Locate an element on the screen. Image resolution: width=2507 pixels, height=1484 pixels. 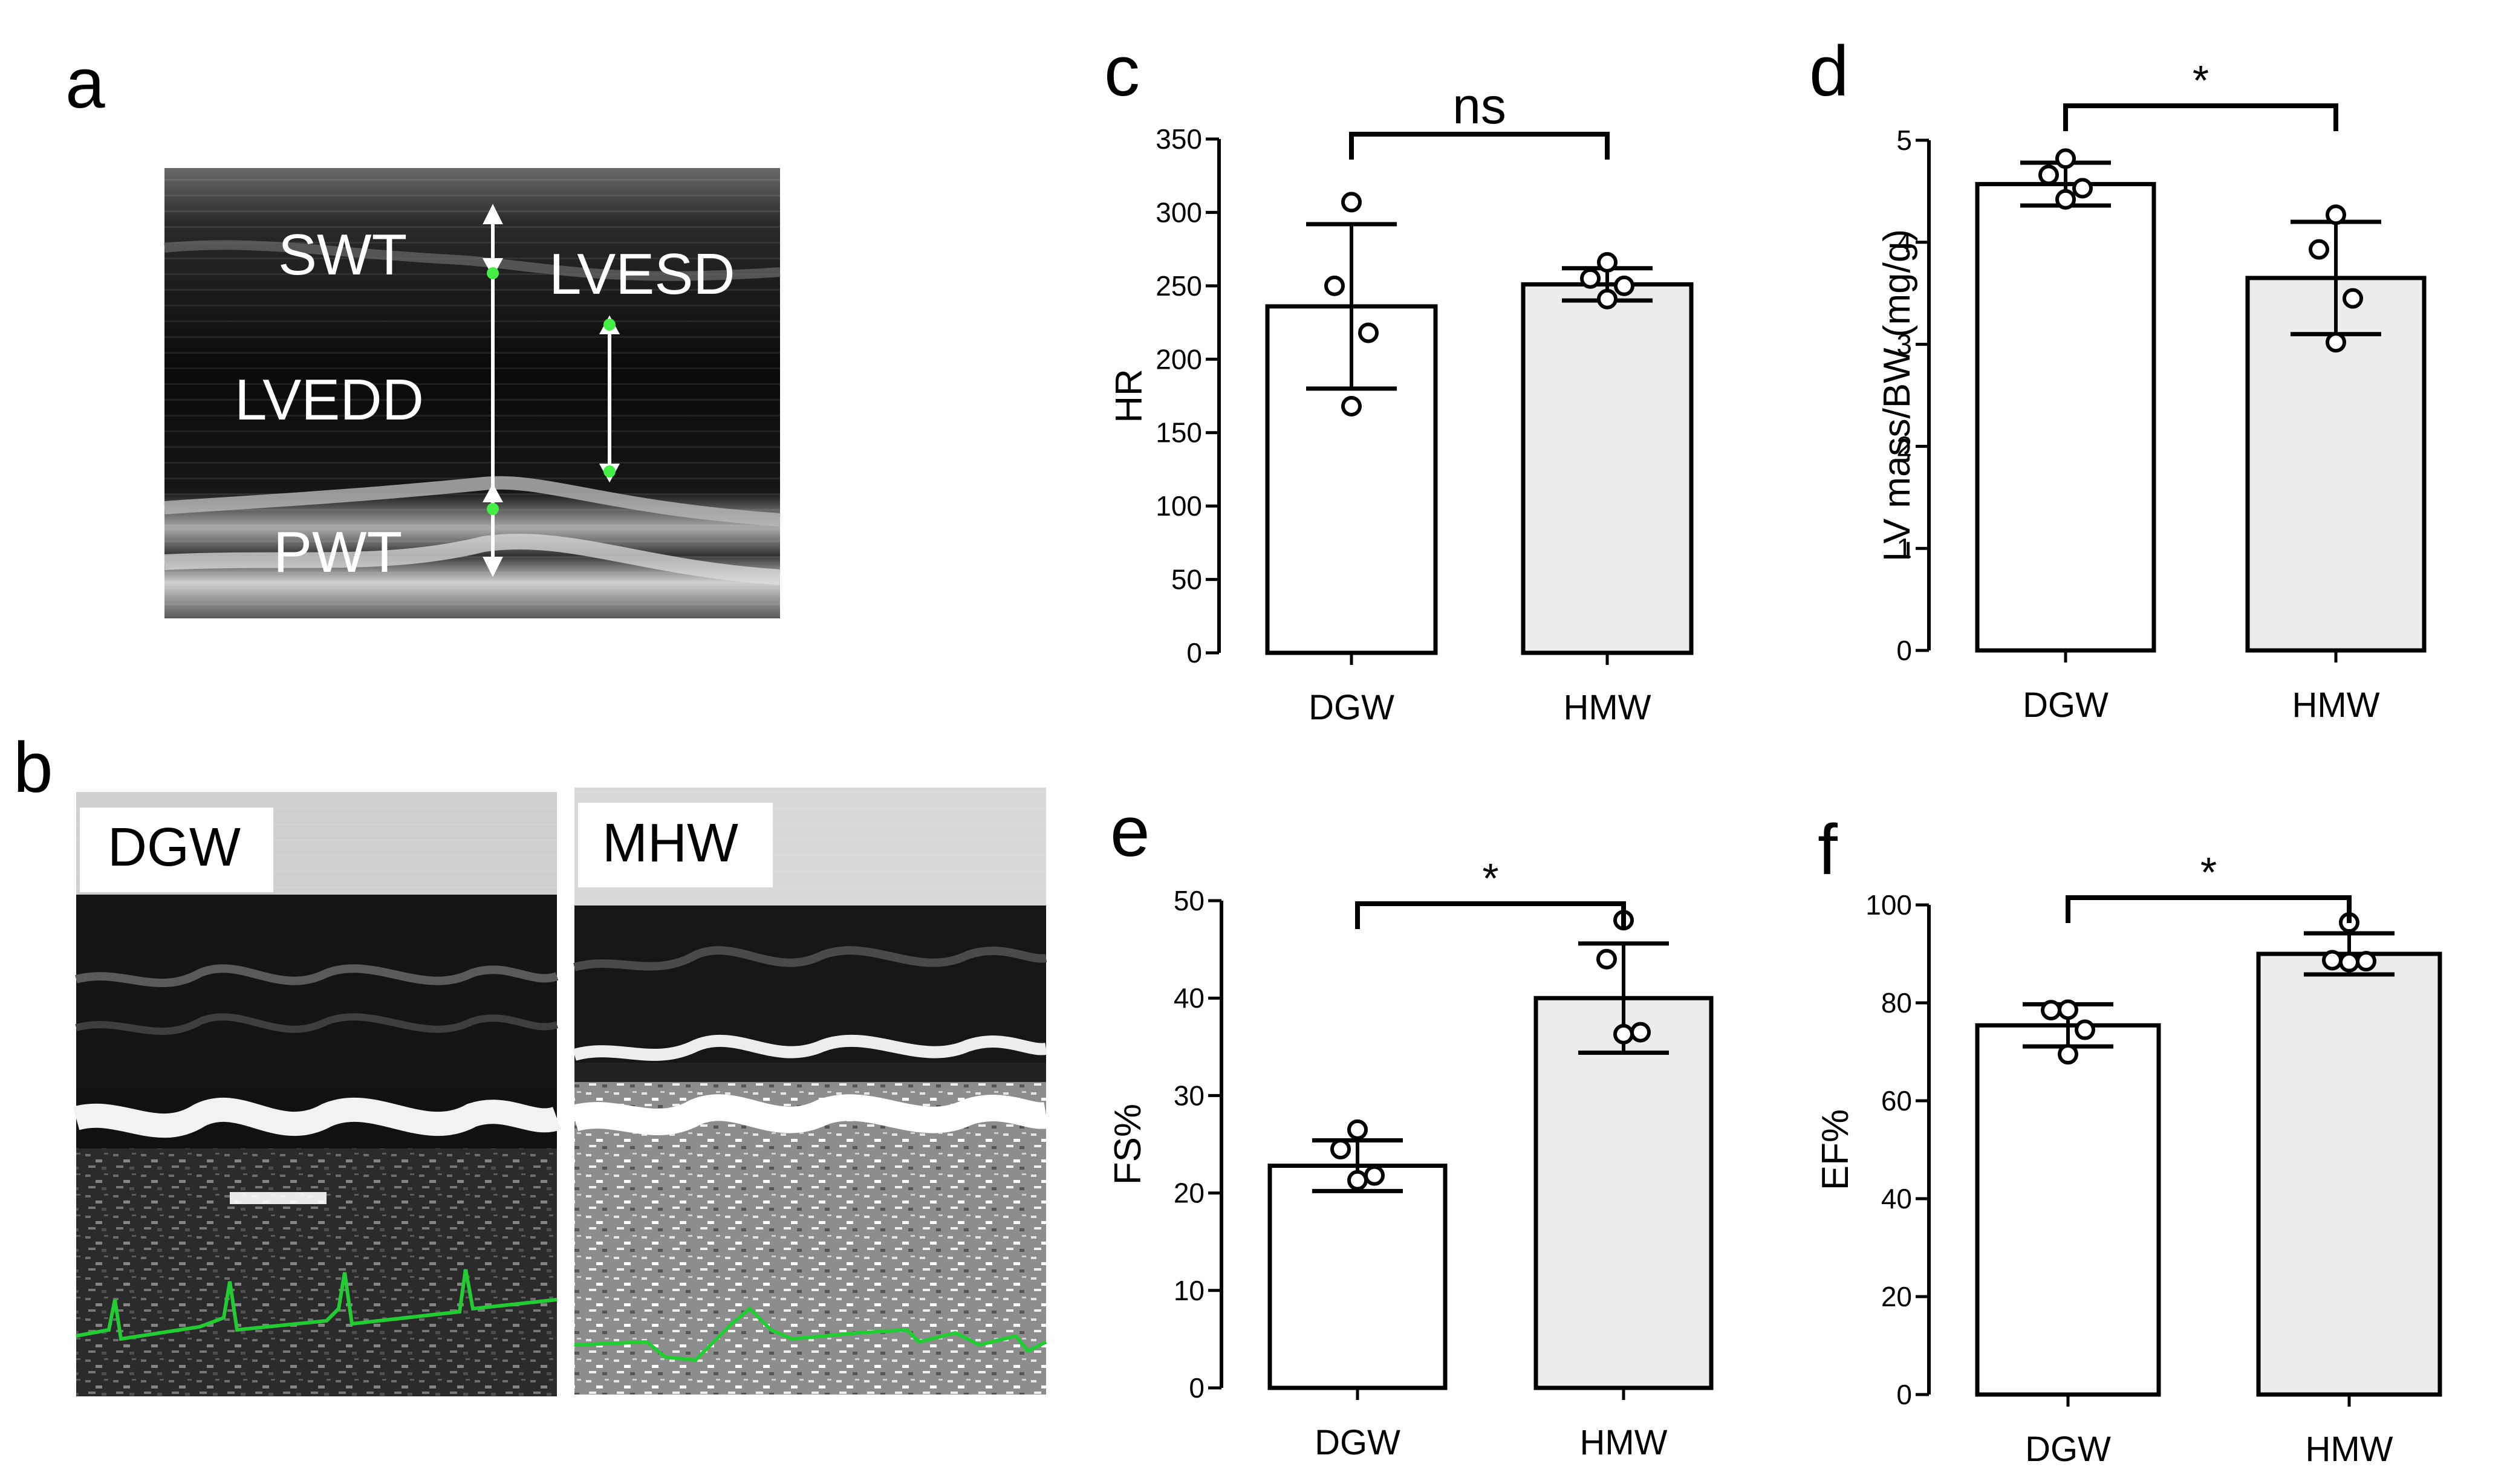
y-tick-label: 4 is located at coordinates (1904, 242).